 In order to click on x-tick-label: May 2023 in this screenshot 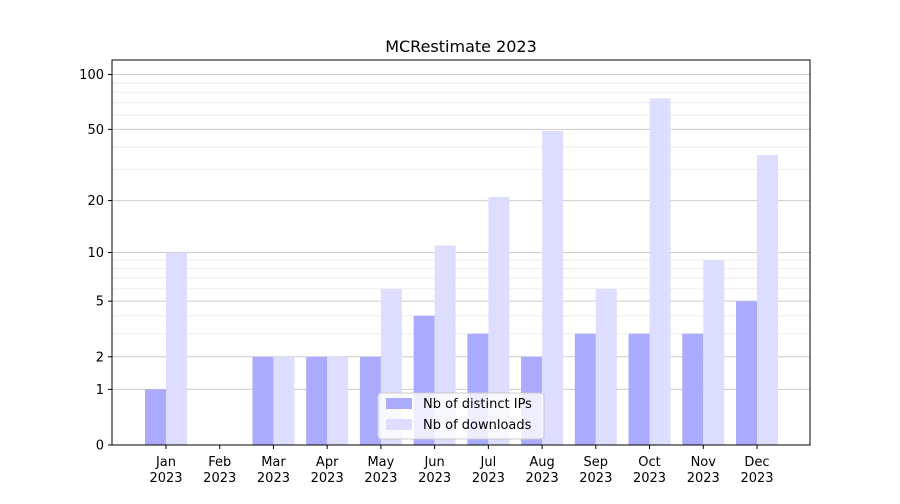, I will do `click(380, 470)`.